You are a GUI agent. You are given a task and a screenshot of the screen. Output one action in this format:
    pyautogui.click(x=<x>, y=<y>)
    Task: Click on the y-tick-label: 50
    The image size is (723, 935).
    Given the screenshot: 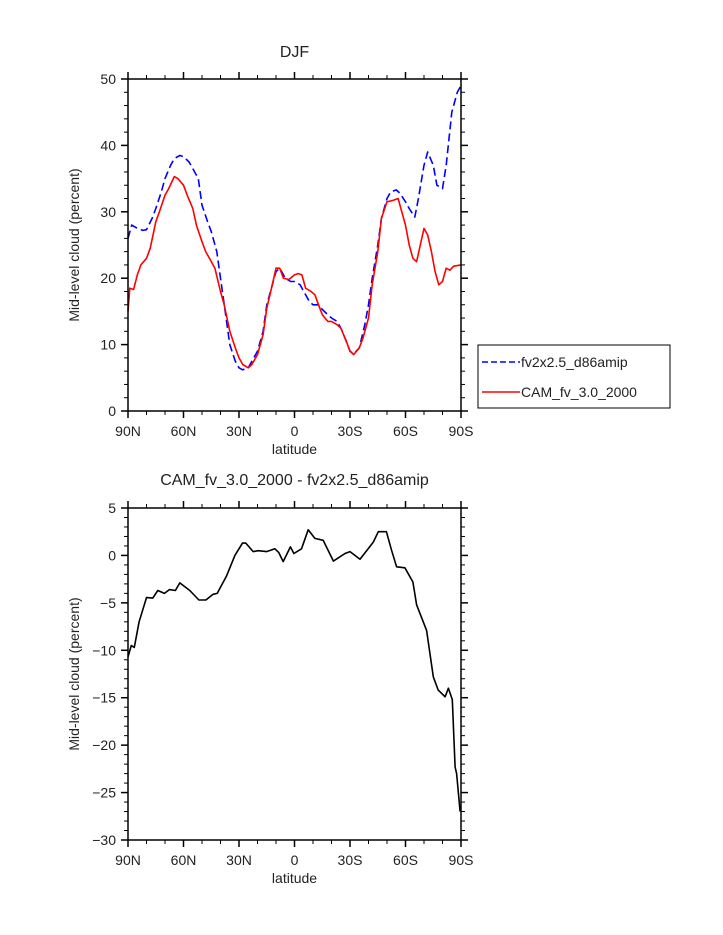 What is the action you would take?
    pyautogui.click(x=108, y=79)
    